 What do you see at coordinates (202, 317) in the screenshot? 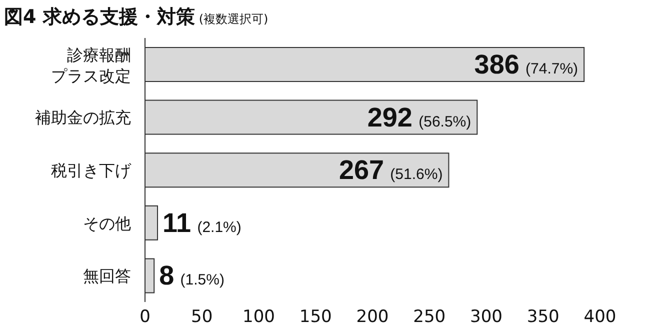
I see `x-tick-label: 50` at bounding box center [202, 317].